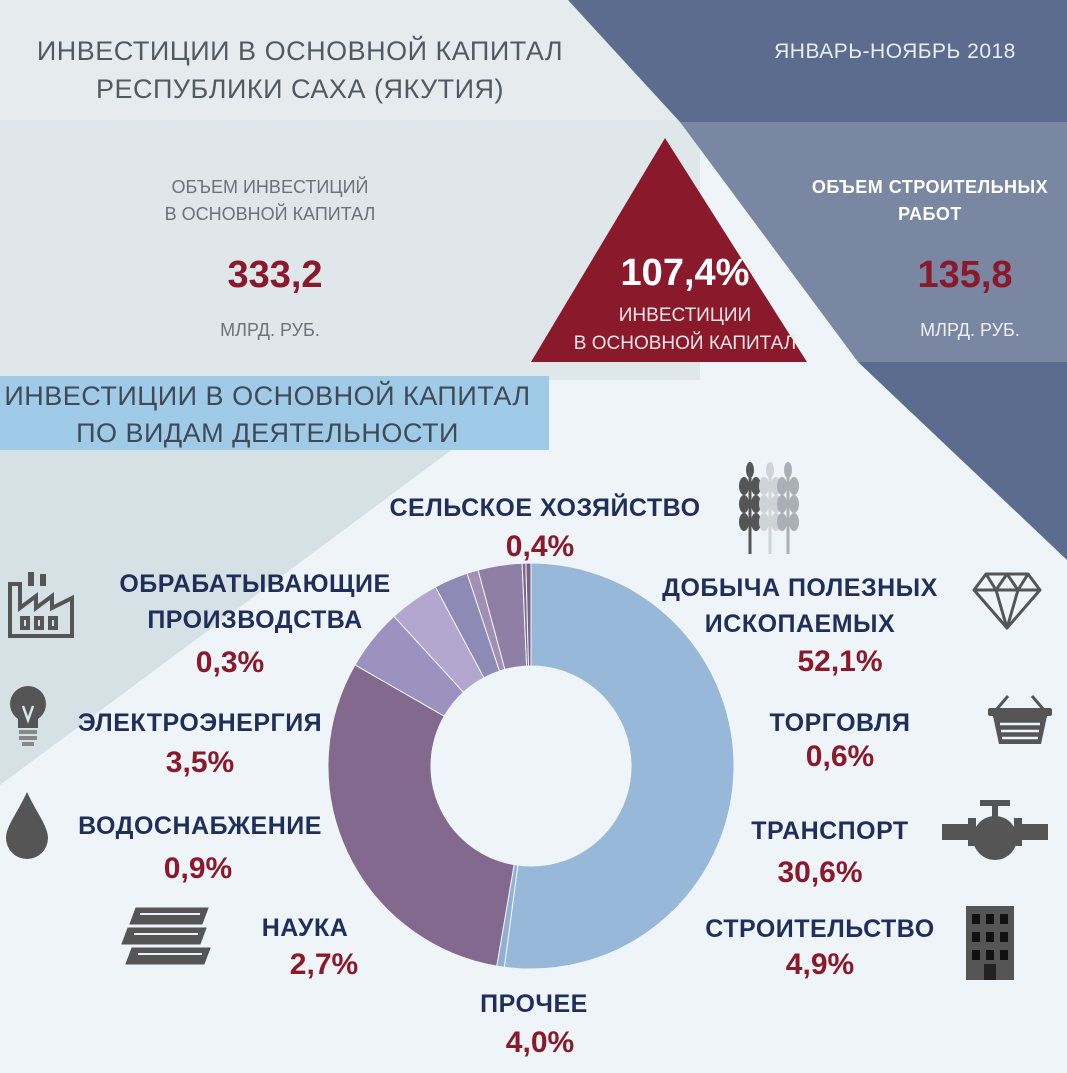 This screenshot has height=1073, width=1067. What do you see at coordinates (962, 461) in the screenshot?
I see `right-wedge` at bounding box center [962, 461].